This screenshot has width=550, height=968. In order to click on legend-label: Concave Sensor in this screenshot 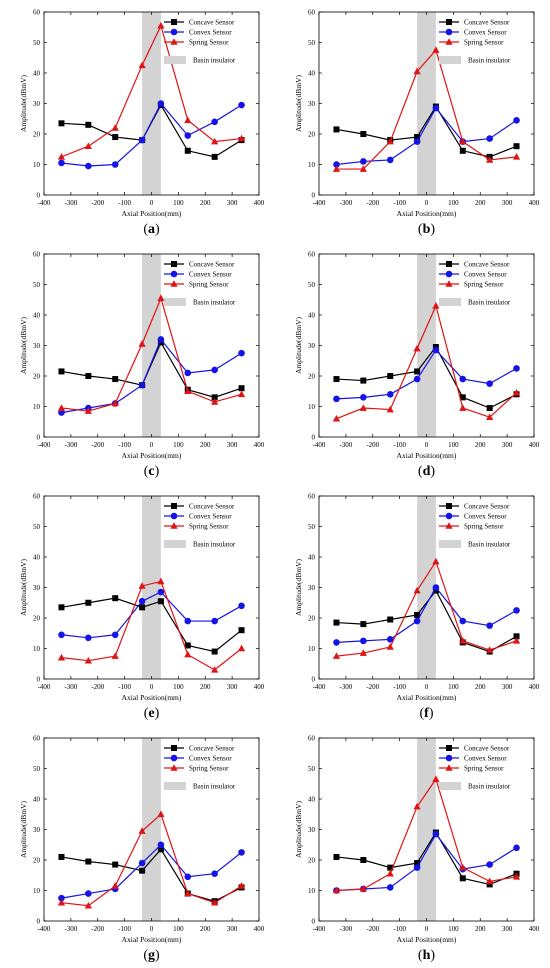, I will do `click(212, 507)`.